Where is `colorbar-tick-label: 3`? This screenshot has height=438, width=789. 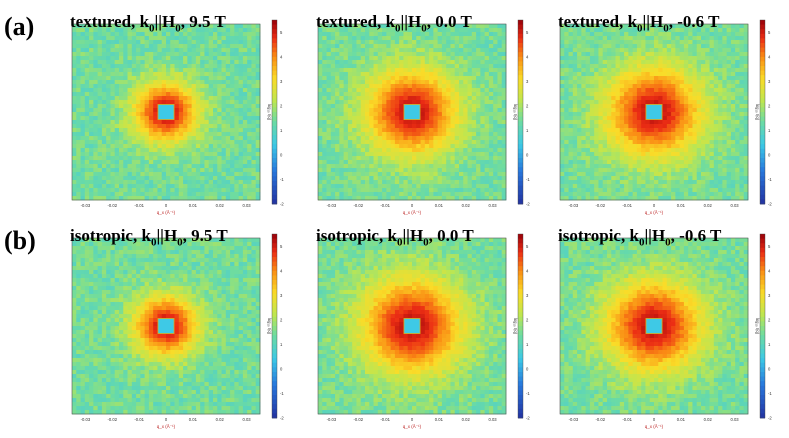
colorbar-tick-label: 3 is located at coordinates (527, 81).